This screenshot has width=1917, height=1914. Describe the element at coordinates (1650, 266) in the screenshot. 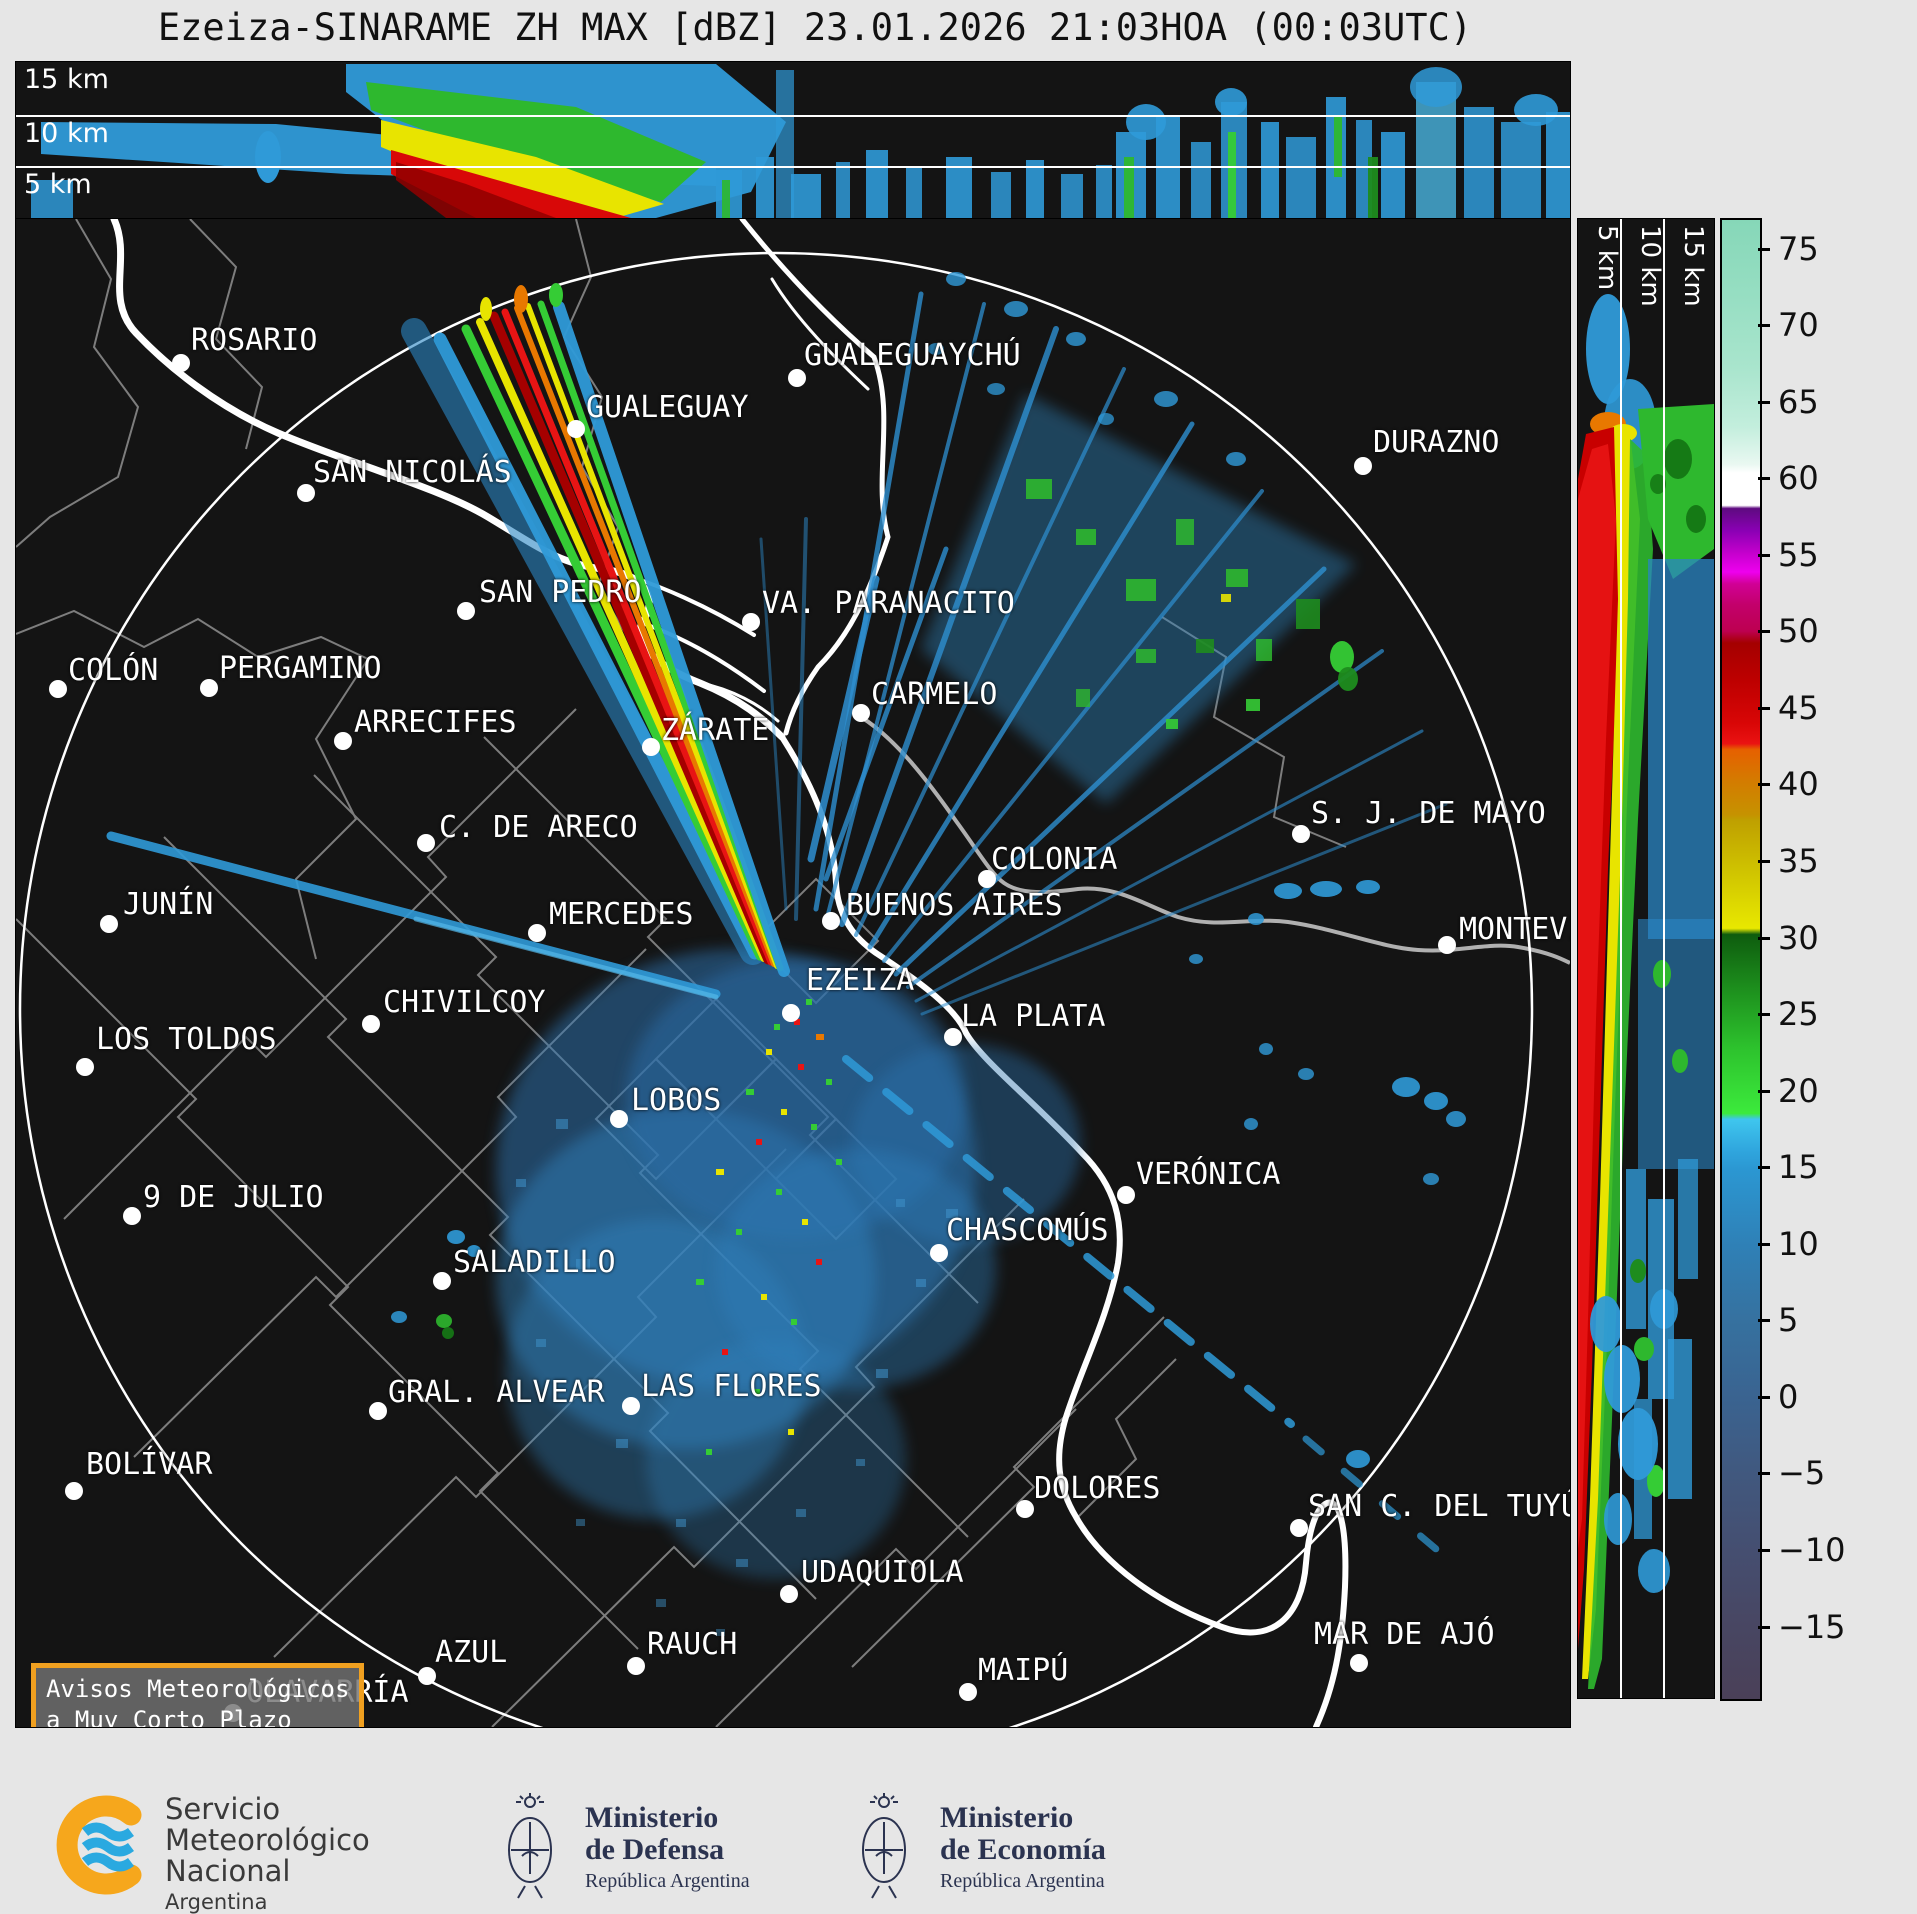

I see `right-axis-label-10km: 10 km` at that location.